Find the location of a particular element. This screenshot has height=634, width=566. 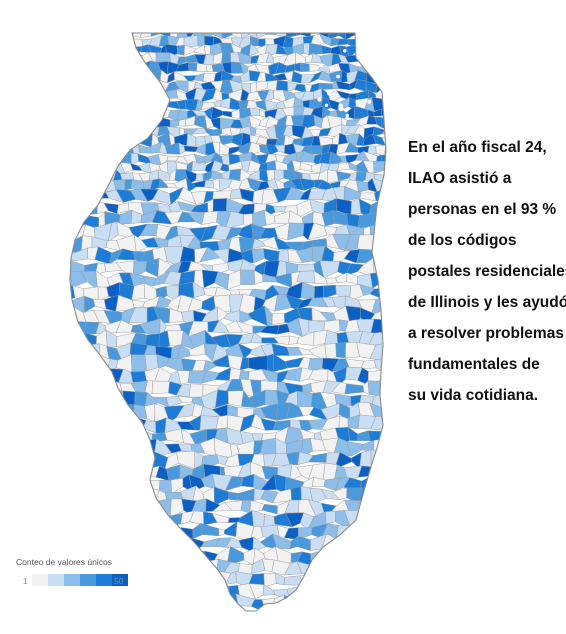

summary-line-3: personas en el 93 % is located at coordinates (482, 209).